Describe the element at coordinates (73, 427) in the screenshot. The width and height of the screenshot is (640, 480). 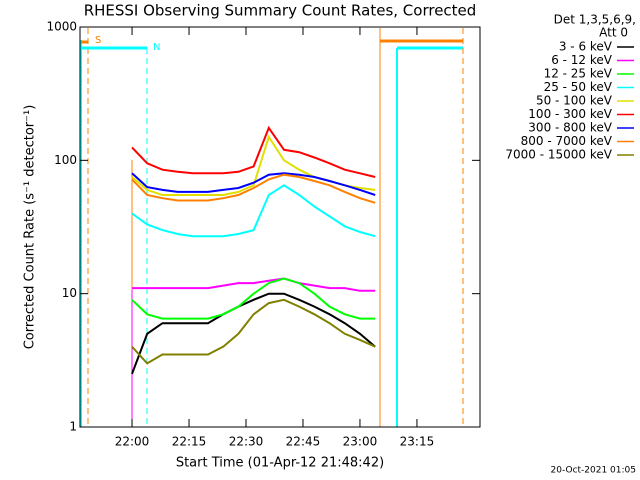
I see `y-tick-label: 1` at that location.